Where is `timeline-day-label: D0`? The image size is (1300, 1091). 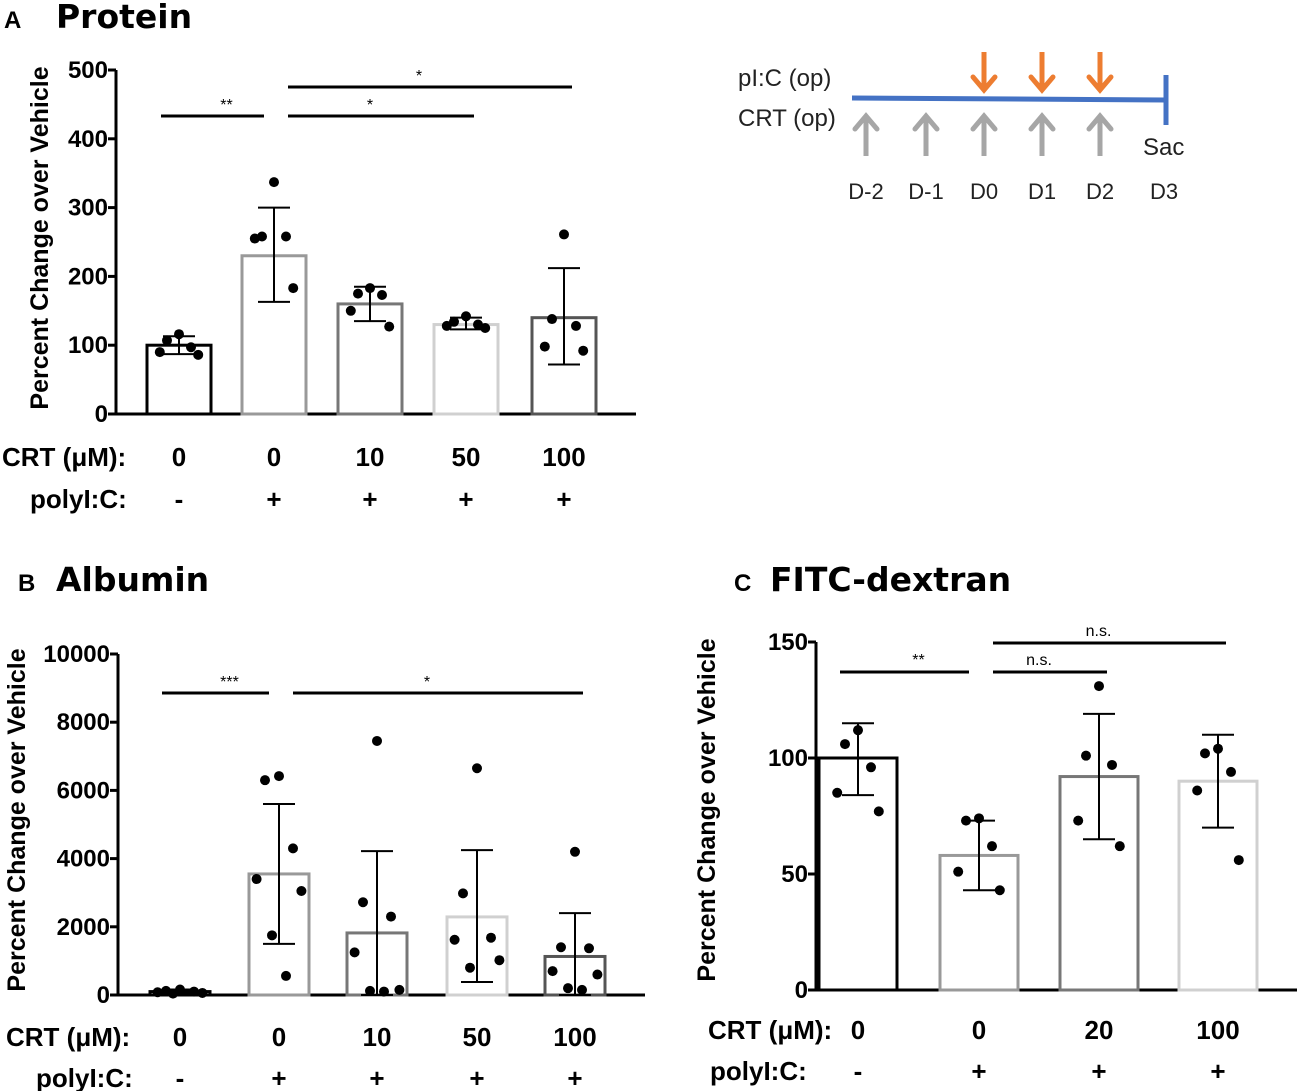
timeline-day-label: D0 is located at coordinates (984, 191).